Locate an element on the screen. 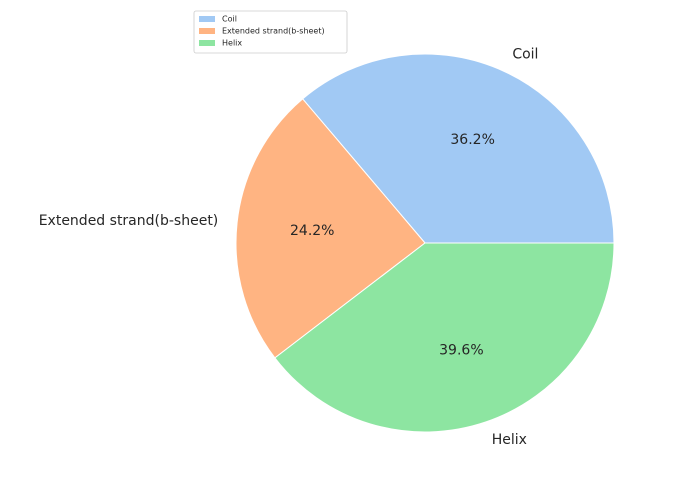 The height and width of the screenshot is (477, 680). legend-swatch-helix is located at coordinates (207, 43).